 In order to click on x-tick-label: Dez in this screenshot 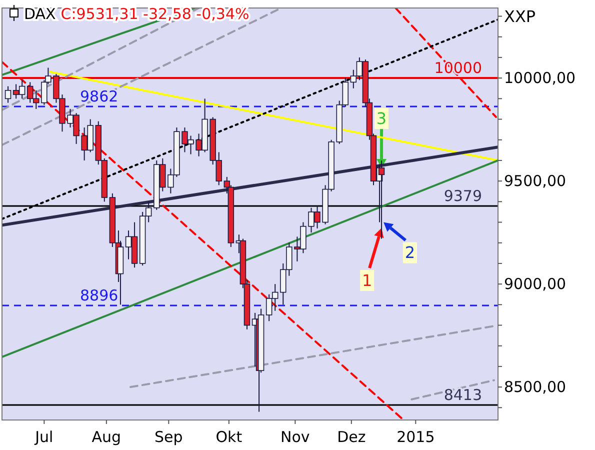, I will do `click(351, 437)`.